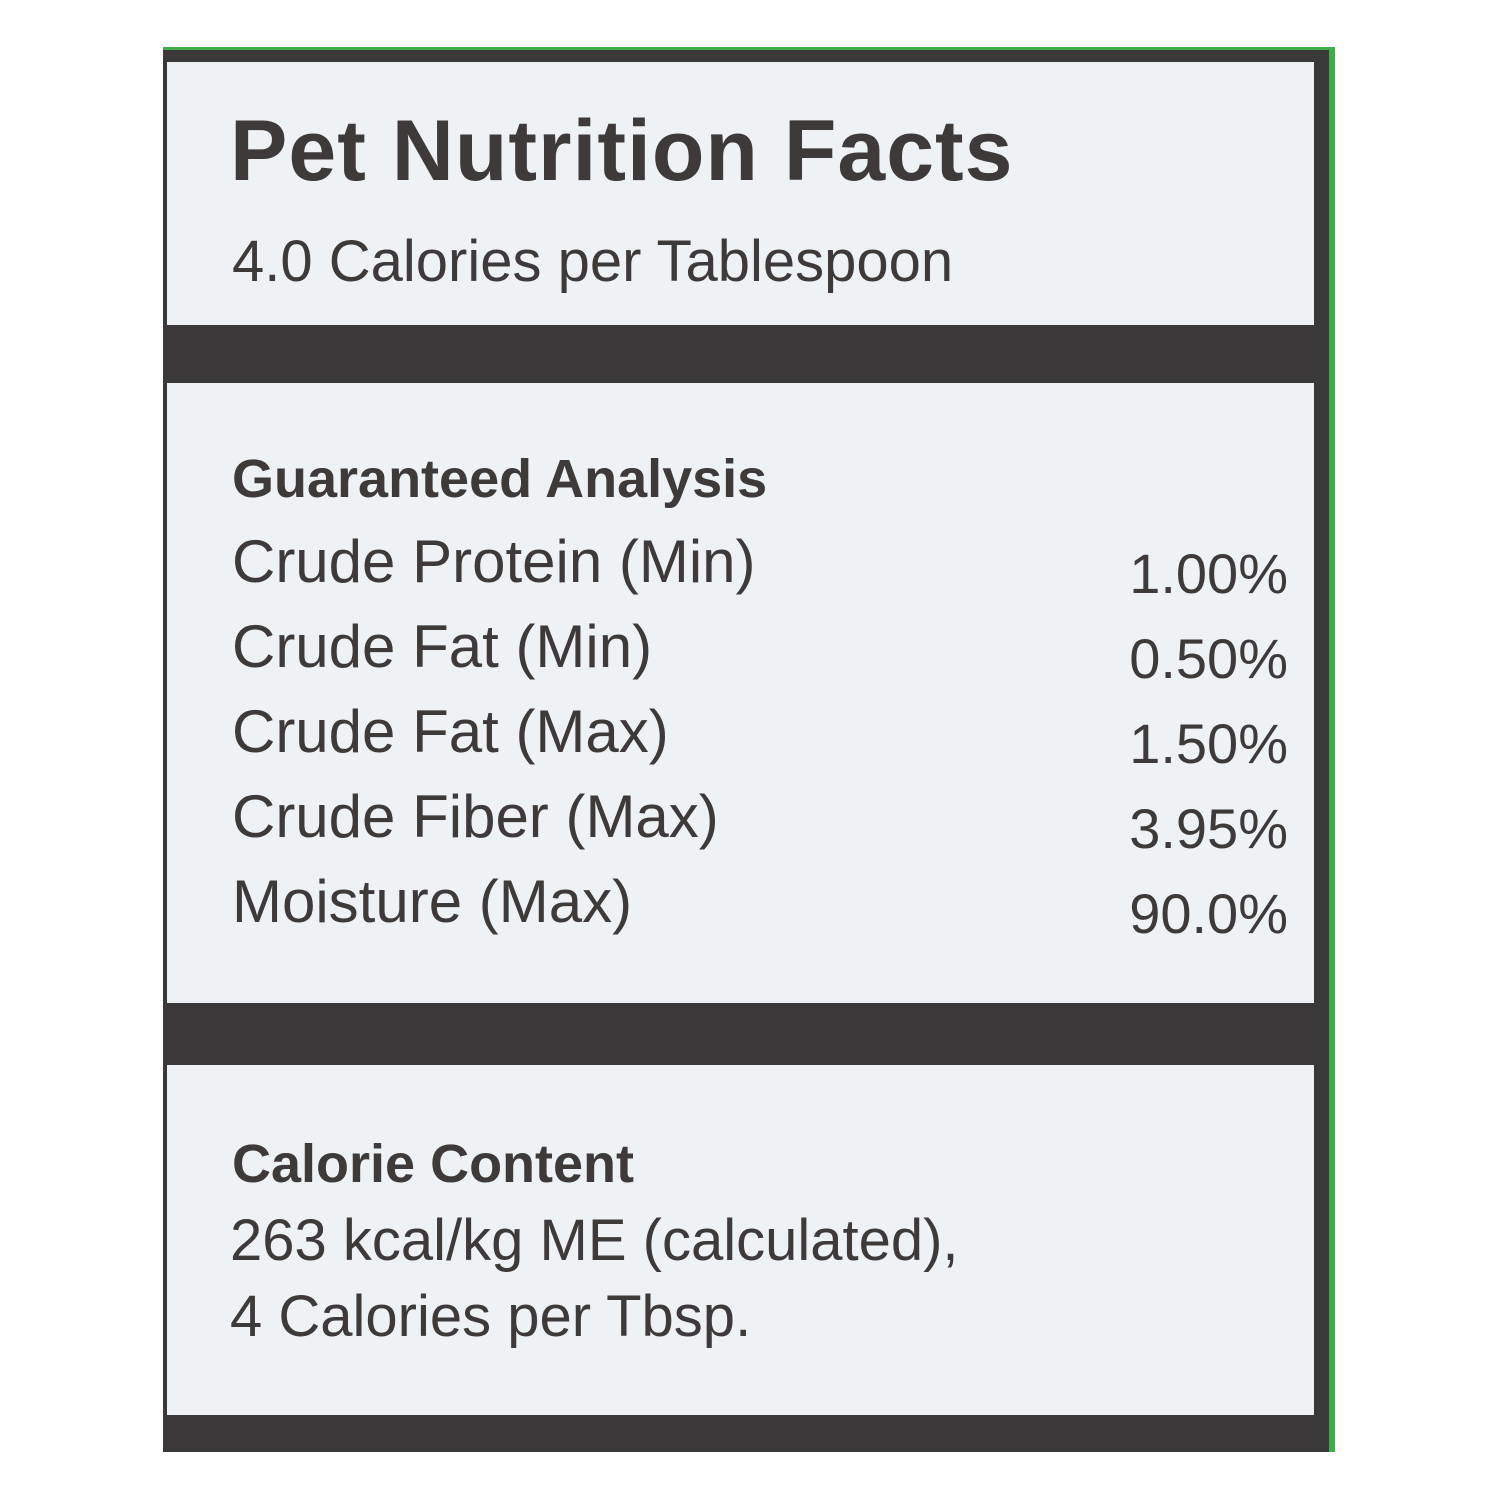 This screenshot has height=1500, width=1500. Describe the element at coordinates (450, 731) in the screenshot. I see `nutrient-label: Crude Fat (Max)` at that location.